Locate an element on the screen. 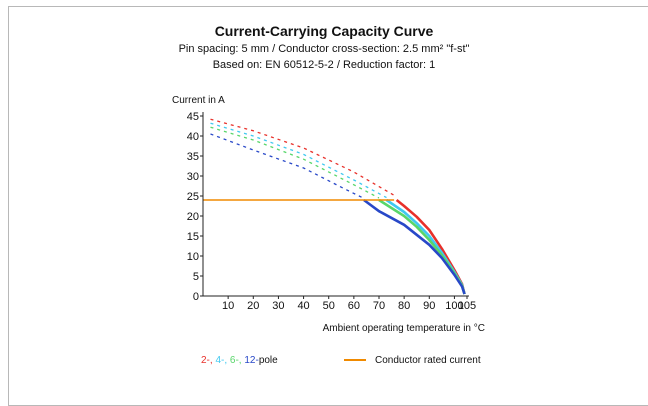  series-12-line is located at coordinates (414, 246).